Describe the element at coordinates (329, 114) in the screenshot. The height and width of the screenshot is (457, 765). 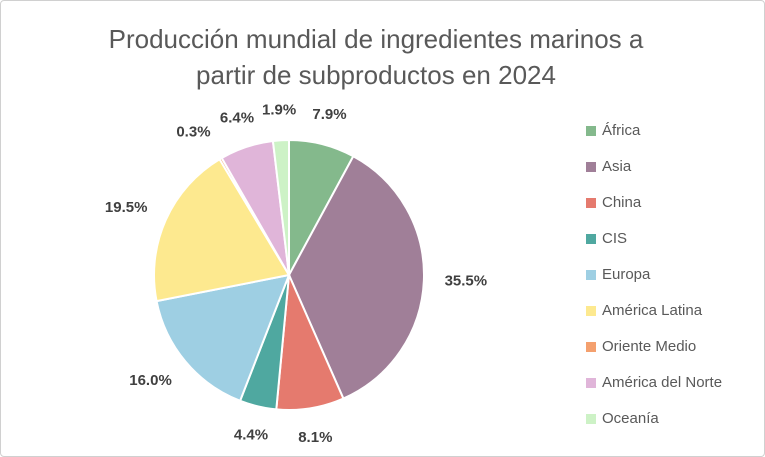
I see `value-label: 7.9%` at that location.